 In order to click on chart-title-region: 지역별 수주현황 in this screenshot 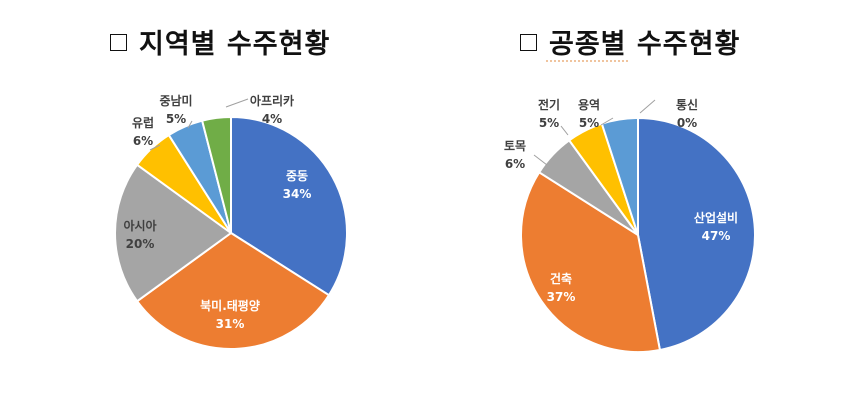, I will do `click(220, 41)`.